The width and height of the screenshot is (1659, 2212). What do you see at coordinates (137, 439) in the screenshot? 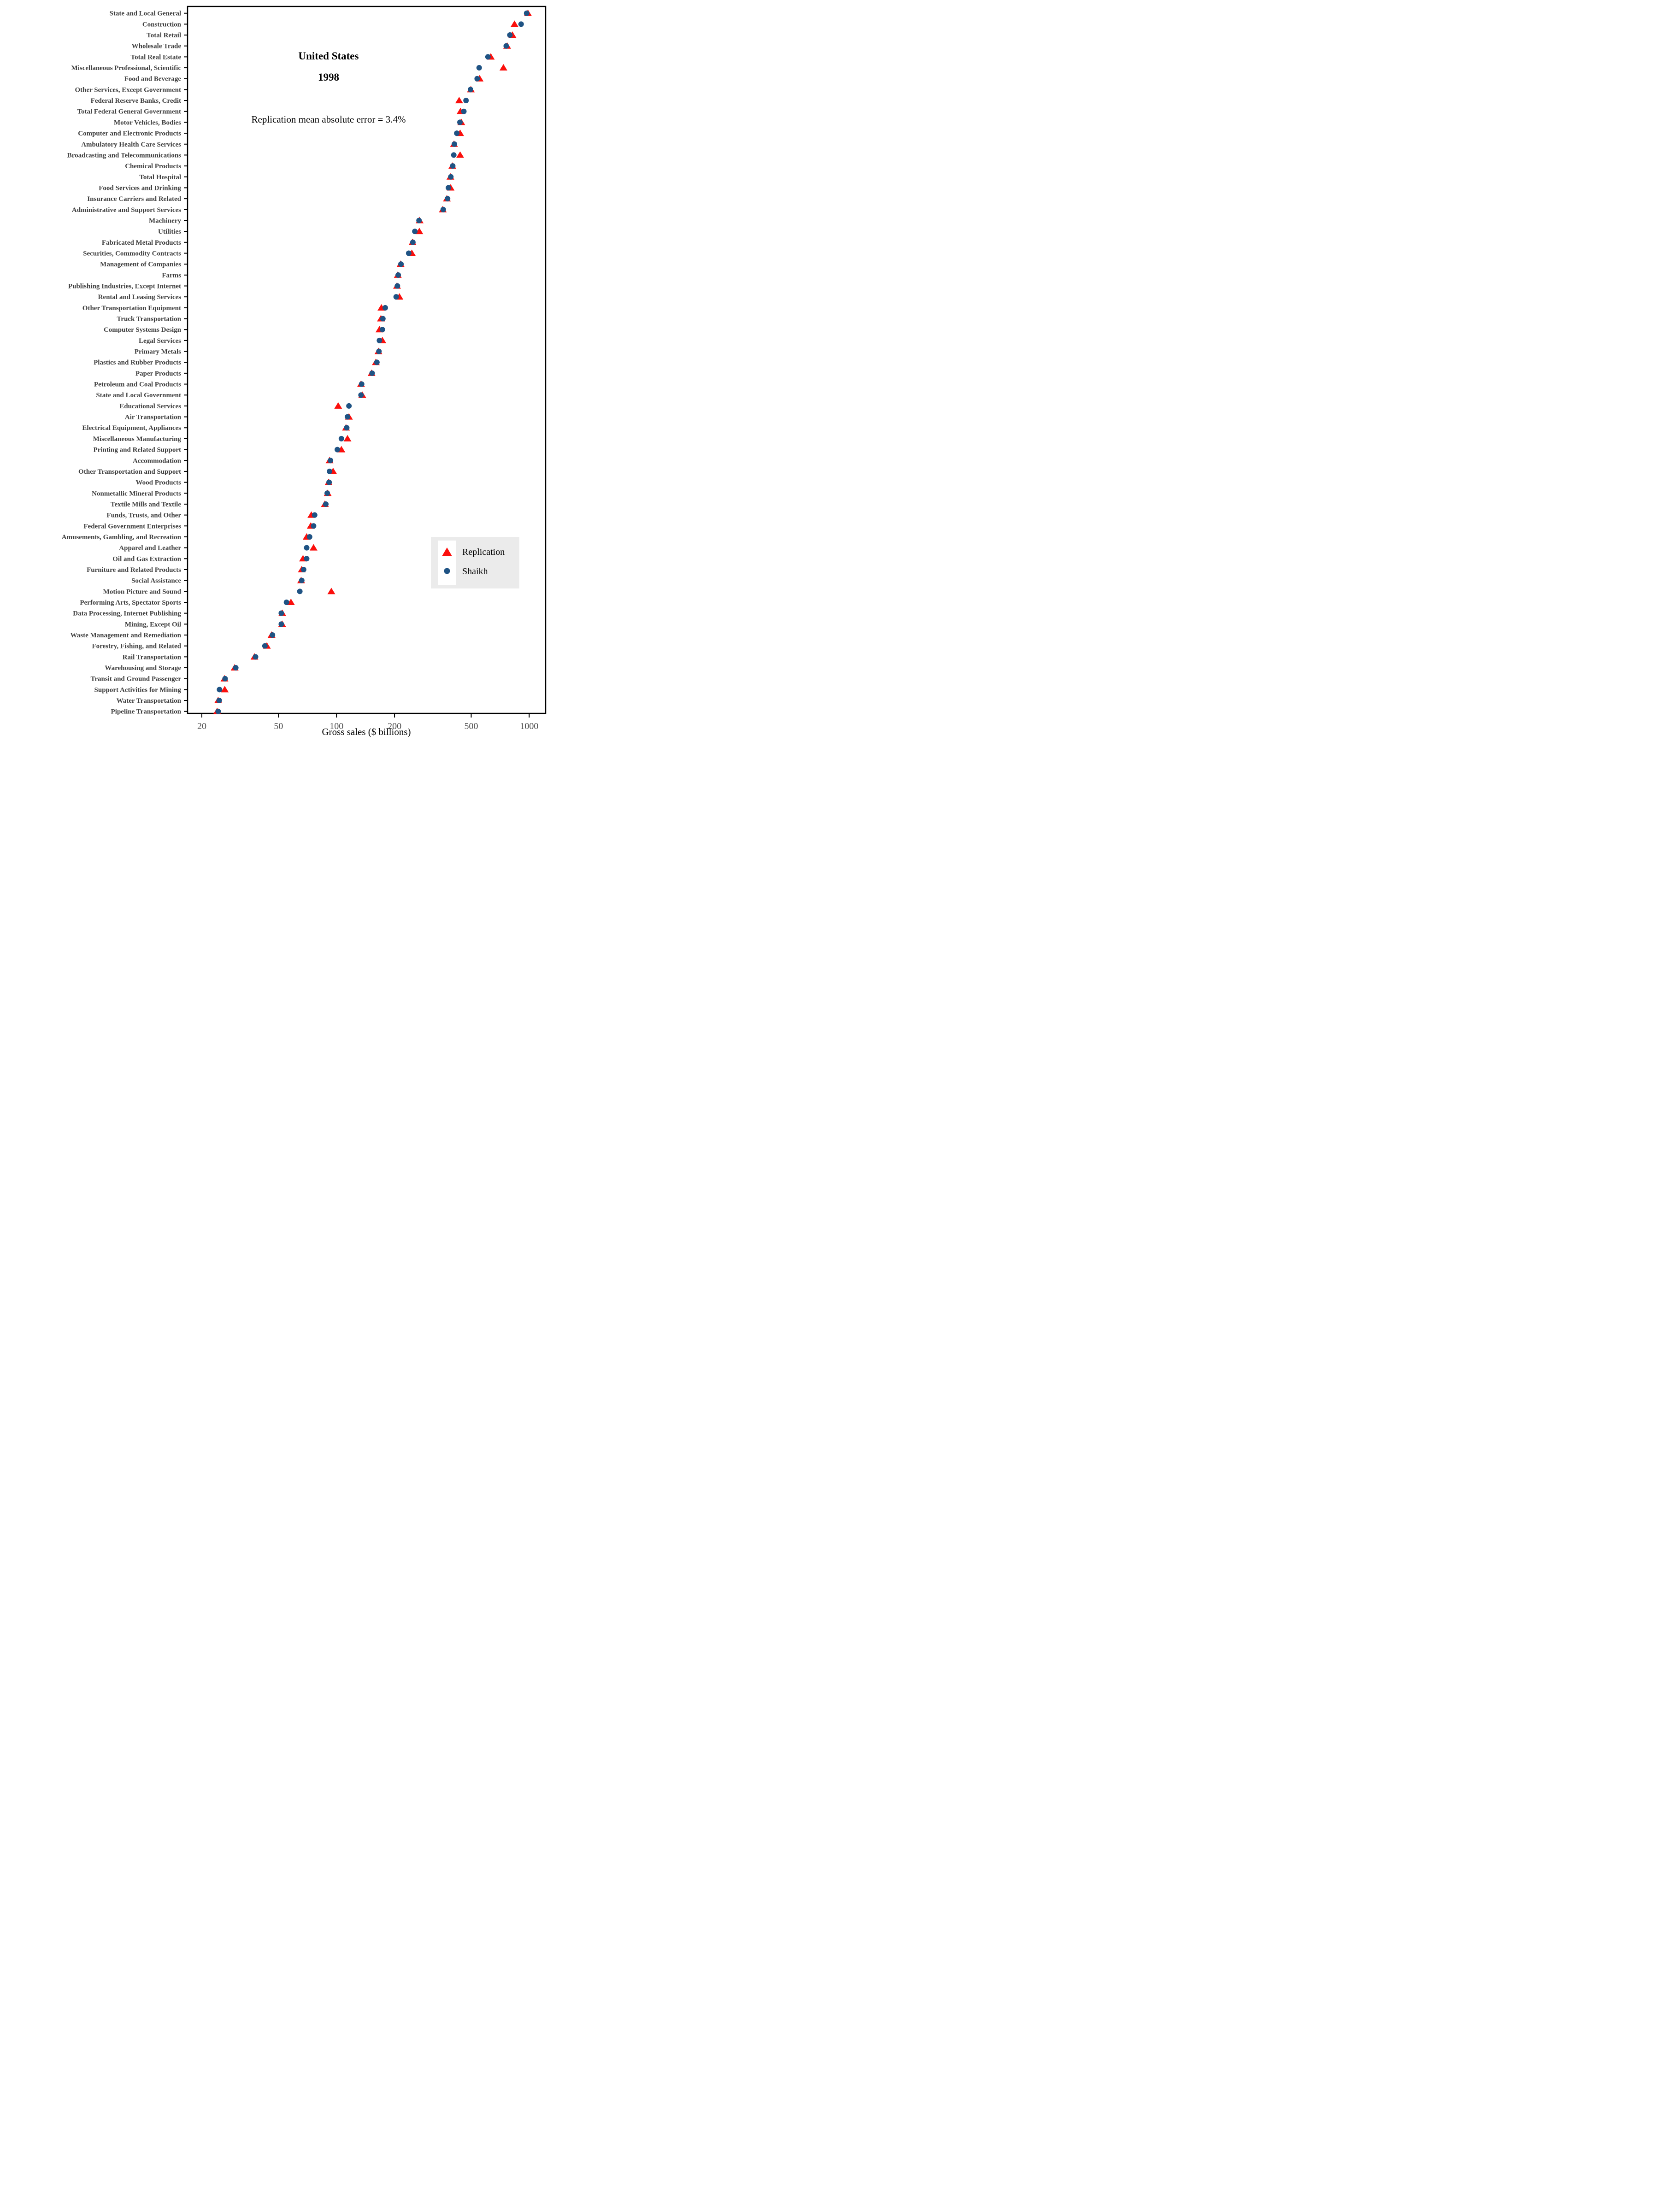
I see `y-axis-label: Miscellaneous Manufacturing` at bounding box center [137, 439].